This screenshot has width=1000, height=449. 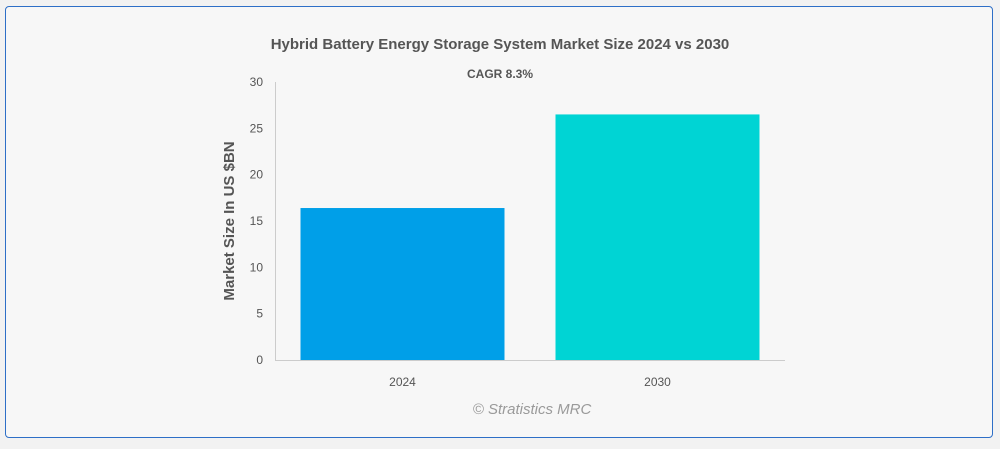 I want to click on y-tick-label: 0, so click(x=259, y=360).